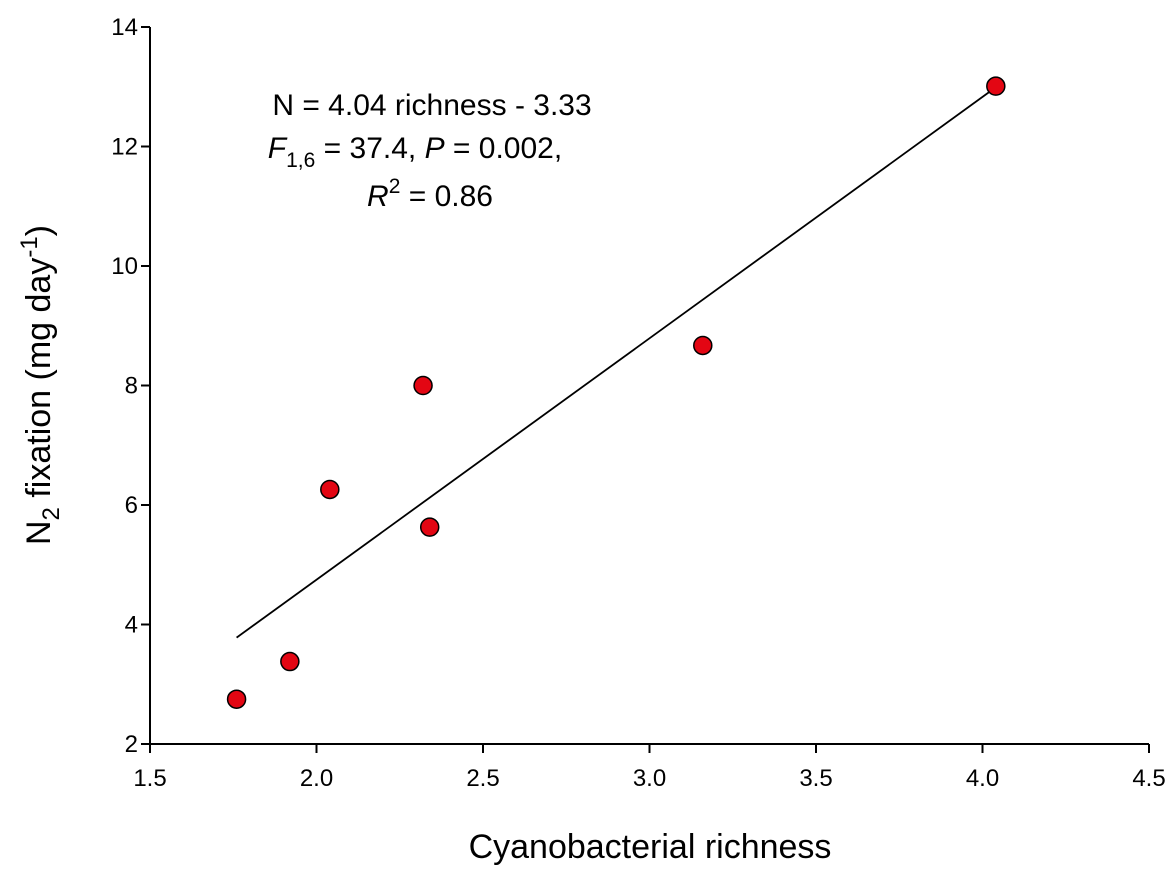 The width and height of the screenshot is (1171, 869). I want to click on y-tick-label: 6, so click(131, 505).